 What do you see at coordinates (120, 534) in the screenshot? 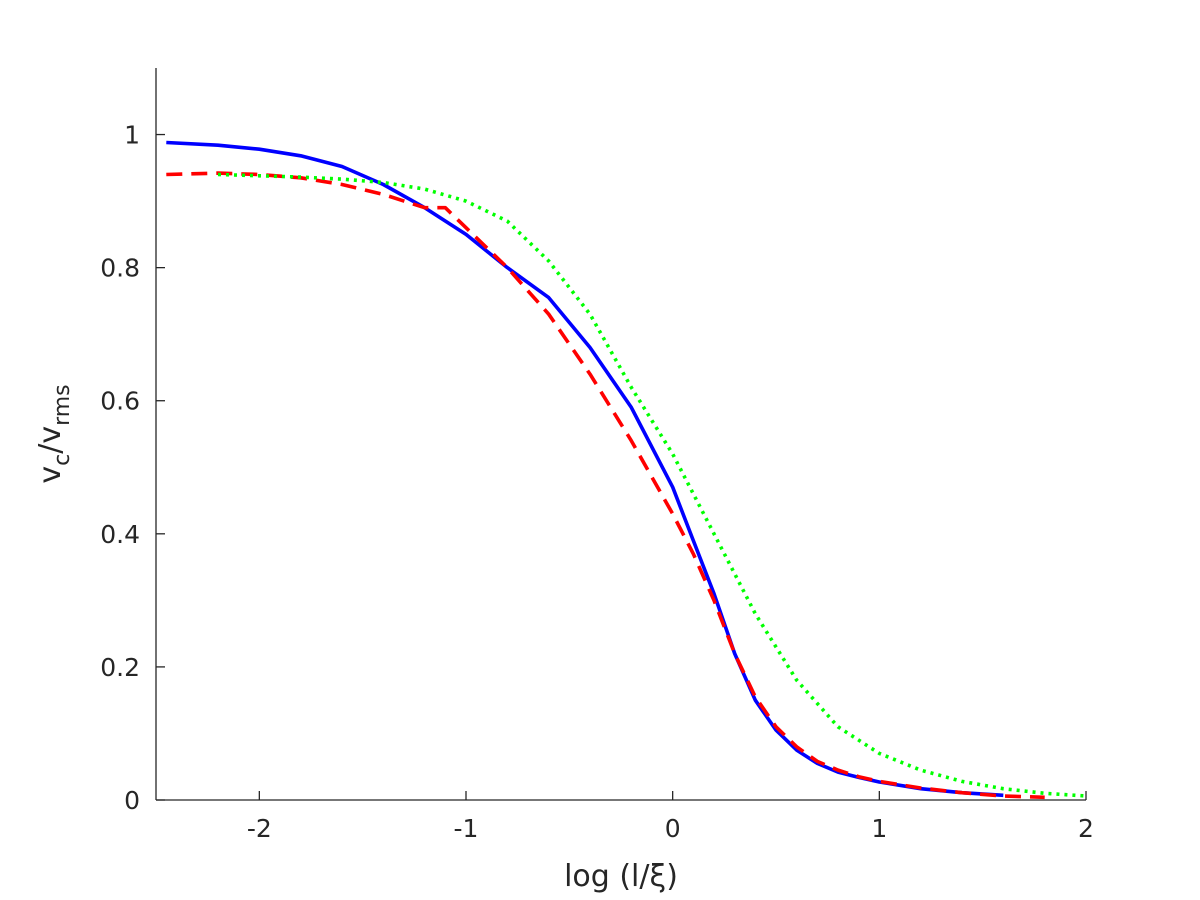
I see `y-tick-label: 0.4` at bounding box center [120, 534].